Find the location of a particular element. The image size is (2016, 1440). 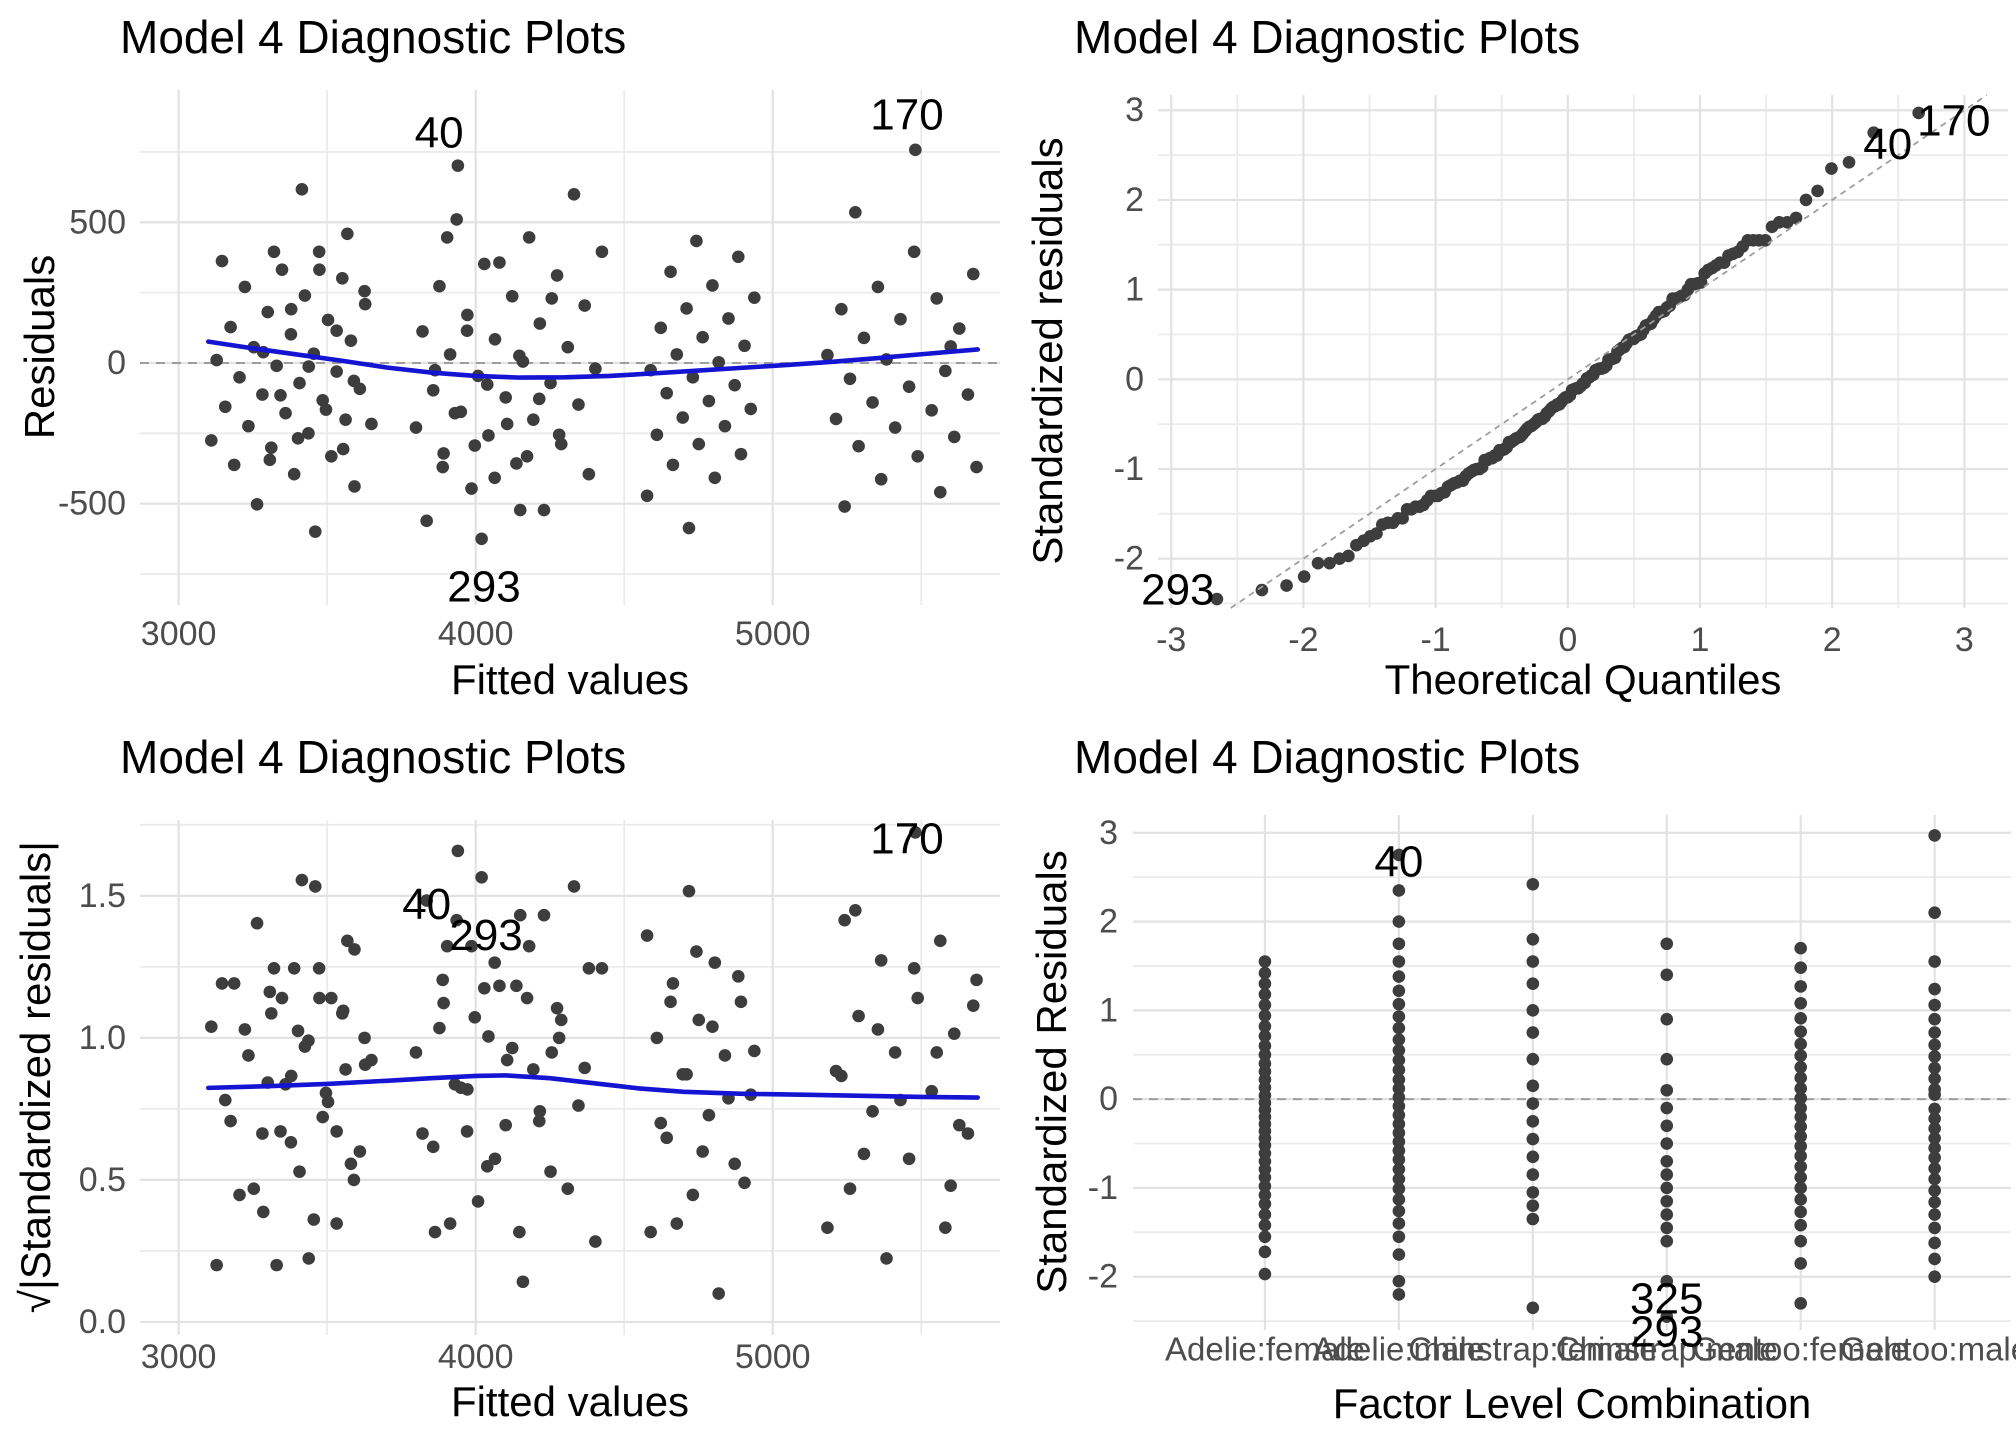

y-tick-label: -1 is located at coordinates (1129, 469).